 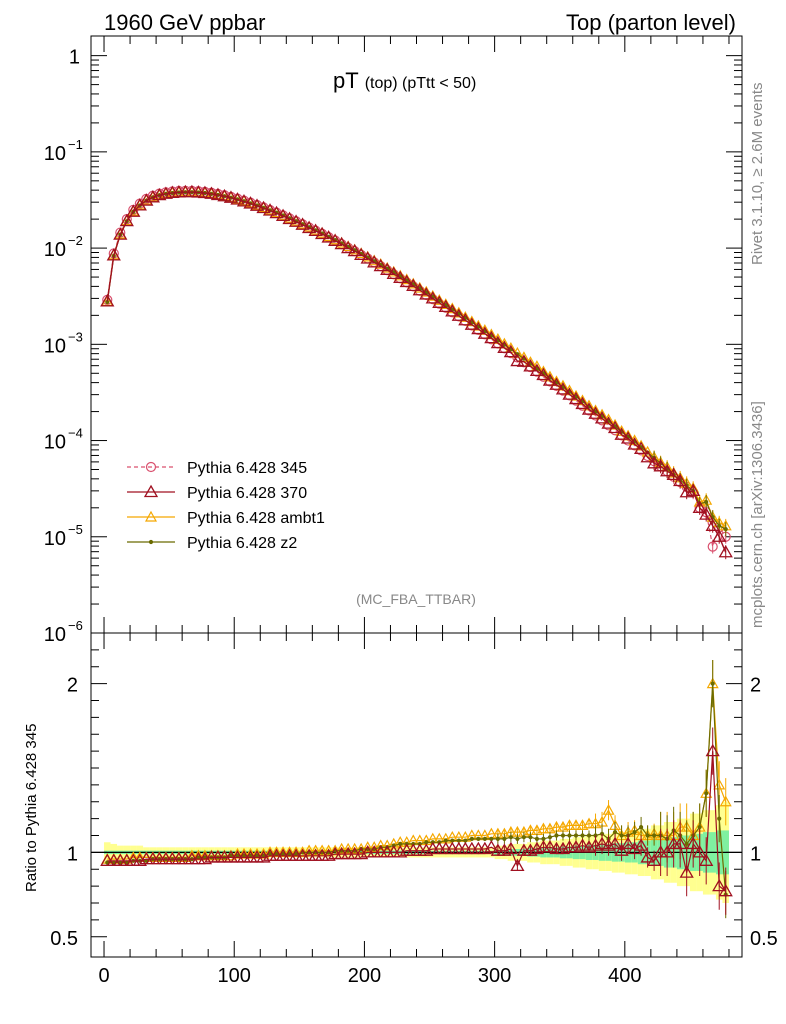 I want to click on ratio-series-p370, so click(x=416, y=821).